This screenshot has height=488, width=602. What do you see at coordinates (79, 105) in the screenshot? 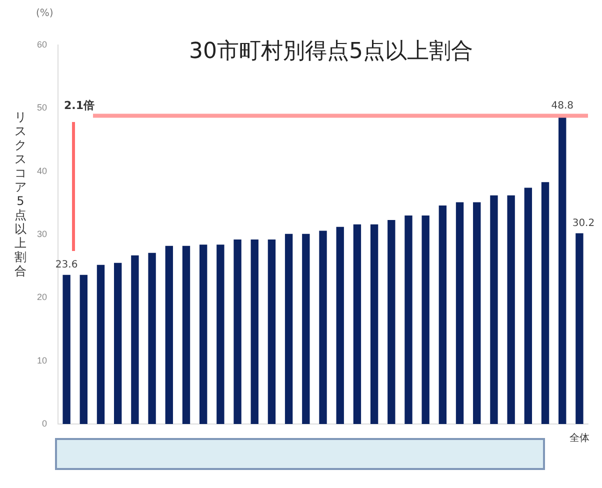
I see `ref-line-label: 2.1倍` at bounding box center [79, 105].